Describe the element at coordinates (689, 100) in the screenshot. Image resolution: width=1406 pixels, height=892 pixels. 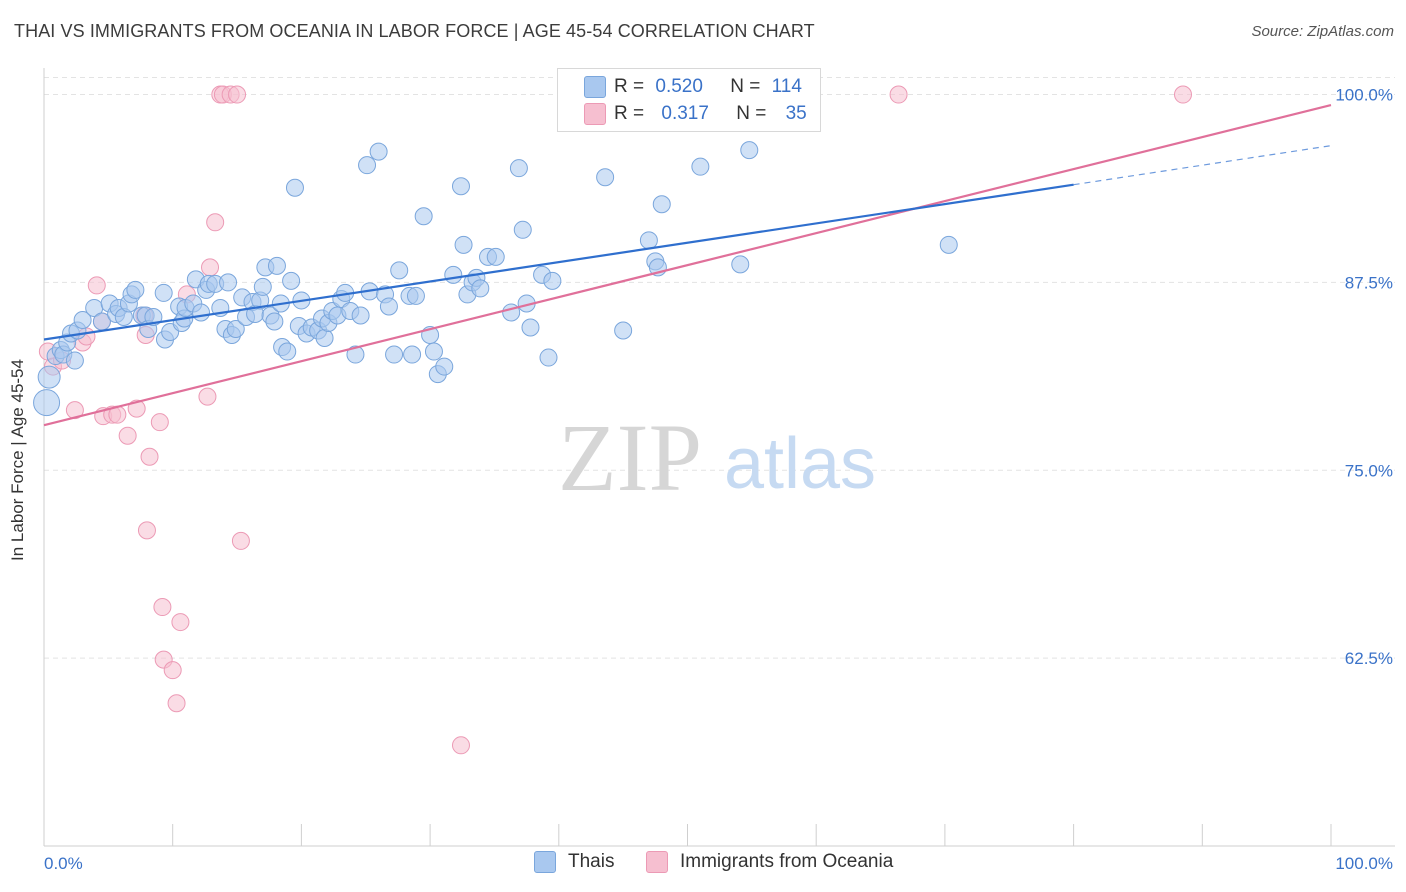
I see `correlation-legend: R = 0.520 N = 114 R = 0.317 N = 35` at that location.